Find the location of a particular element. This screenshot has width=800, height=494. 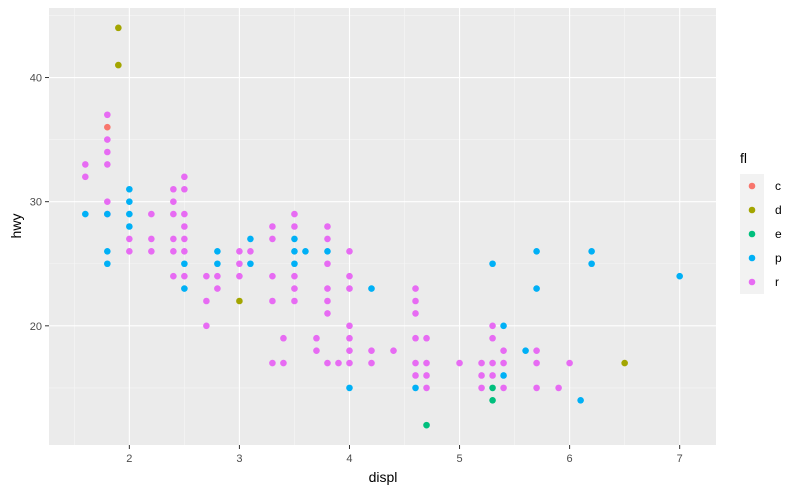

x-tick-label: 4 is located at coordinates (349, 459).